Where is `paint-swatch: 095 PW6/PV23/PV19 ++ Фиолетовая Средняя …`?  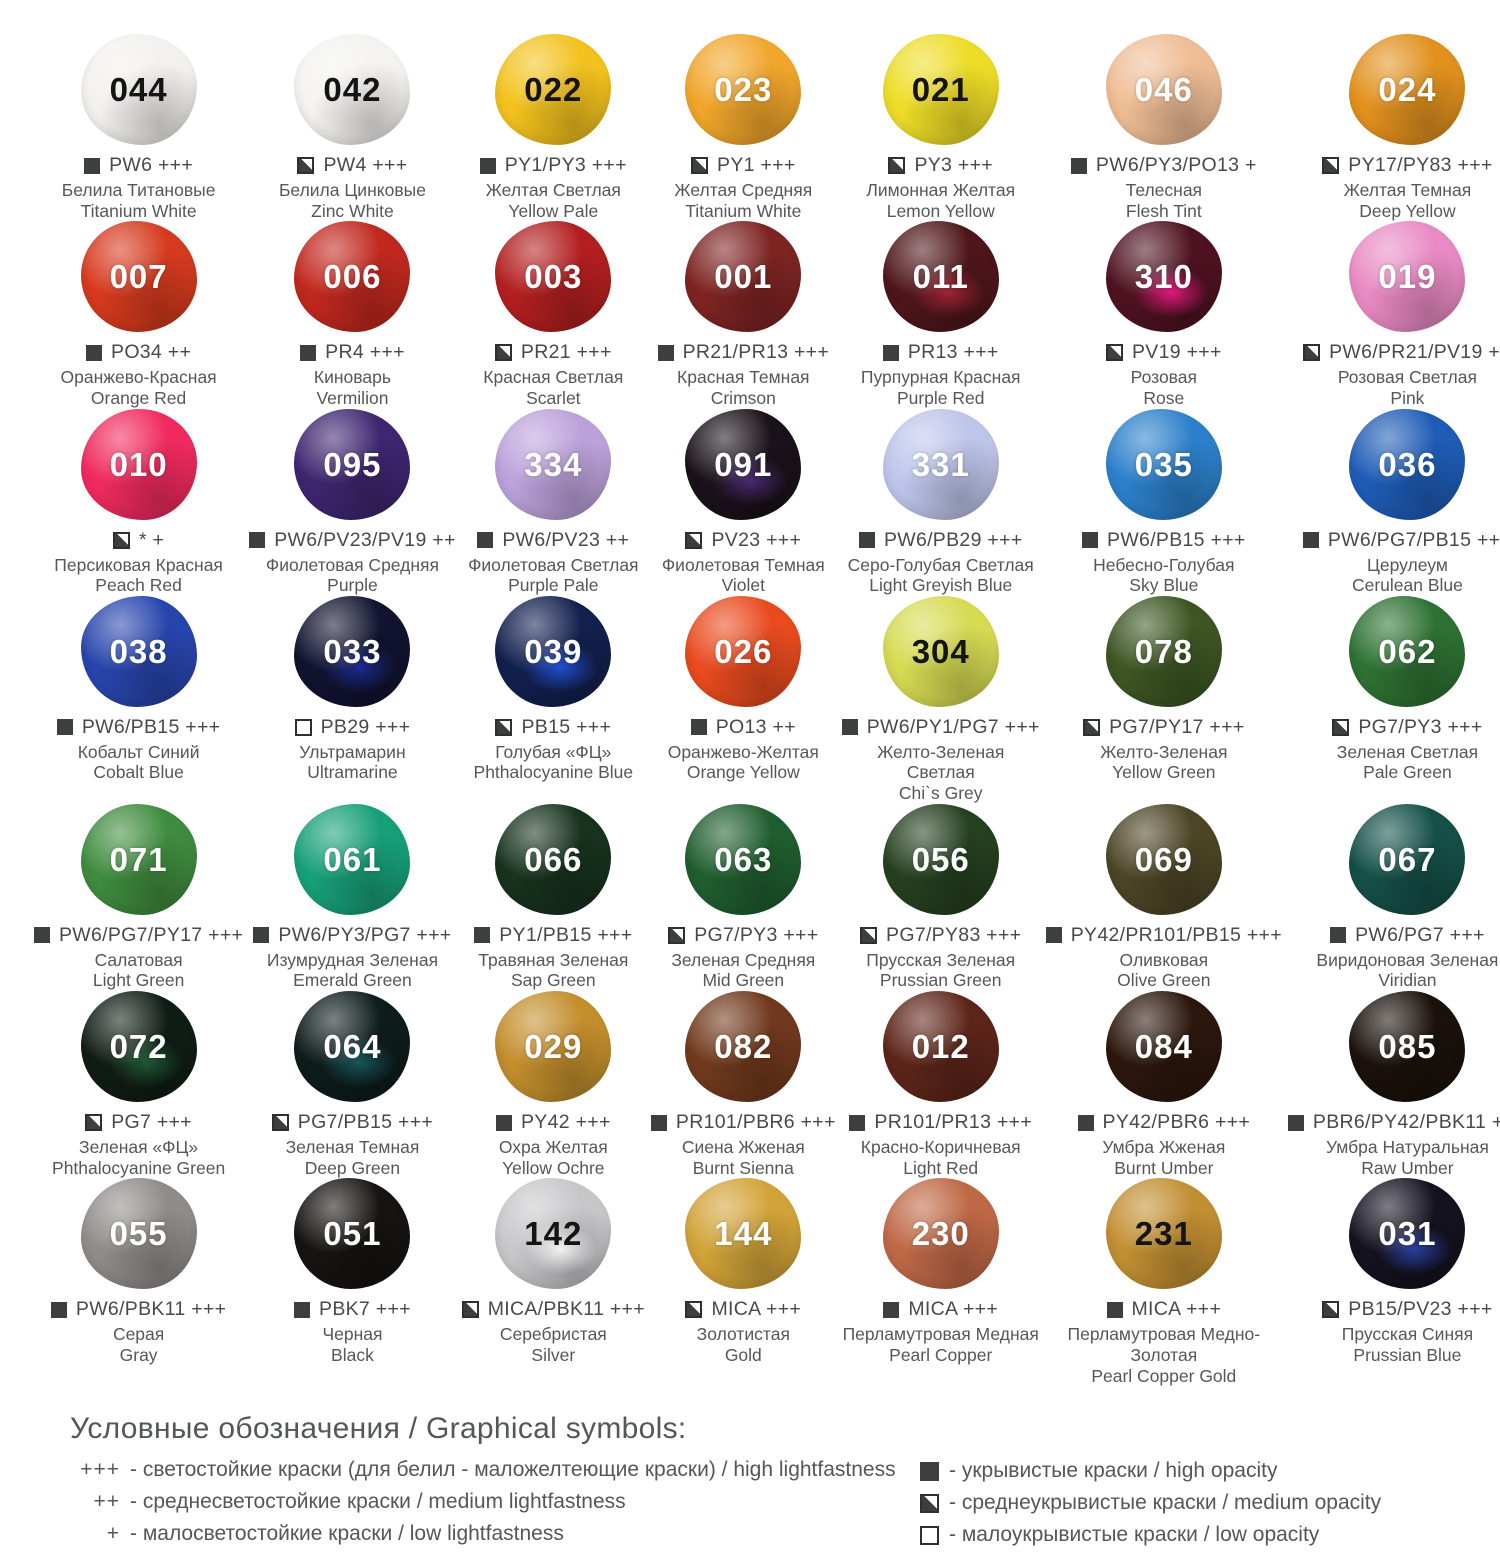
paint-swatch: 095 PW6/PV23/PV19 ++ Фиолетовая Средняя … is located at coordinates (352, 502).